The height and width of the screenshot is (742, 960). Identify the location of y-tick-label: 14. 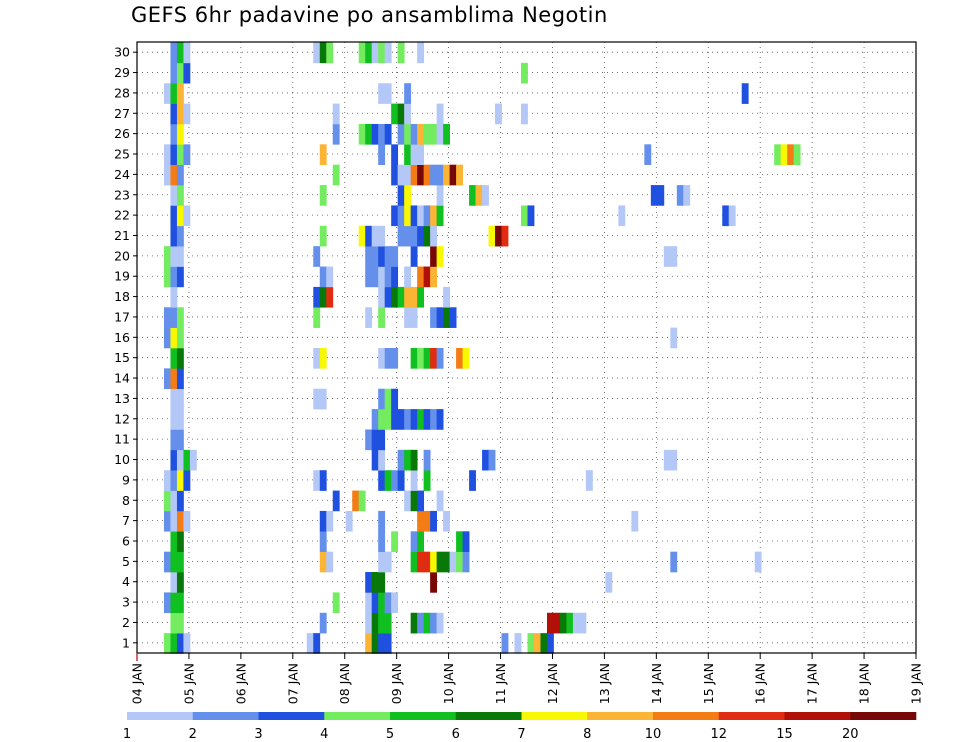
(122, 378).